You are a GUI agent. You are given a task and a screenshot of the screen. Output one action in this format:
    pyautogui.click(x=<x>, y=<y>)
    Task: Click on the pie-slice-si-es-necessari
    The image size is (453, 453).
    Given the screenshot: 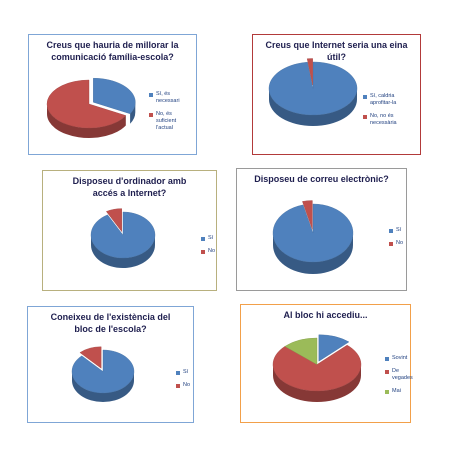 What is the action you would take?
    pyautogui.click(x=114, y=101)
    